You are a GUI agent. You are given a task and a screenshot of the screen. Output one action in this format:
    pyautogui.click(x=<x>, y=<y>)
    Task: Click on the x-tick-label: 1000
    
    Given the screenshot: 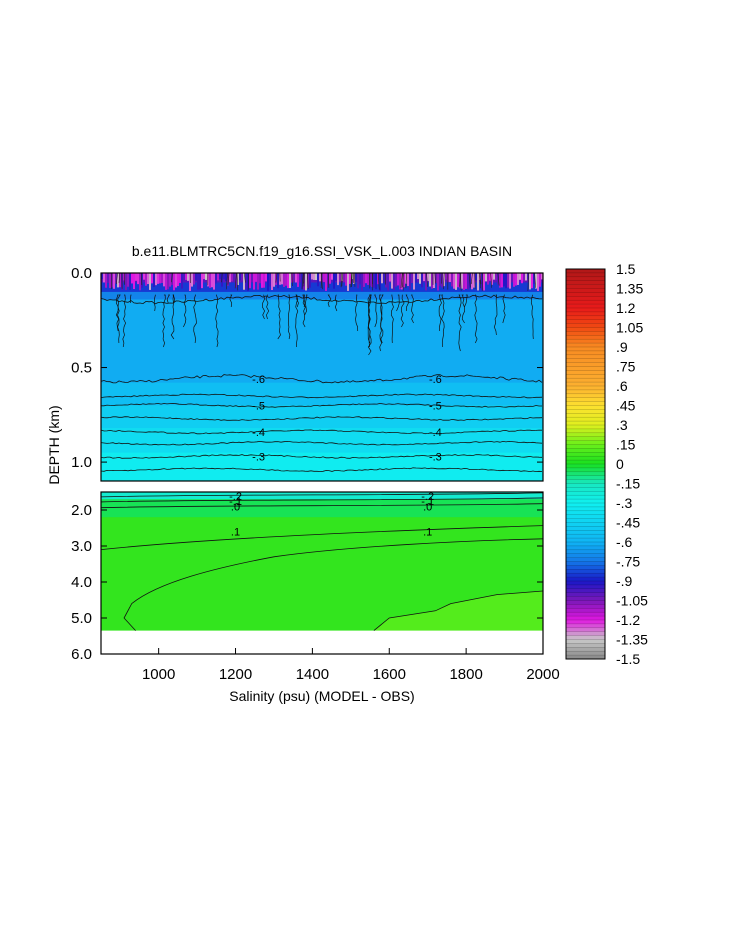 What is the action you would take?
    pyautogui.click(x=158, y=674)
    